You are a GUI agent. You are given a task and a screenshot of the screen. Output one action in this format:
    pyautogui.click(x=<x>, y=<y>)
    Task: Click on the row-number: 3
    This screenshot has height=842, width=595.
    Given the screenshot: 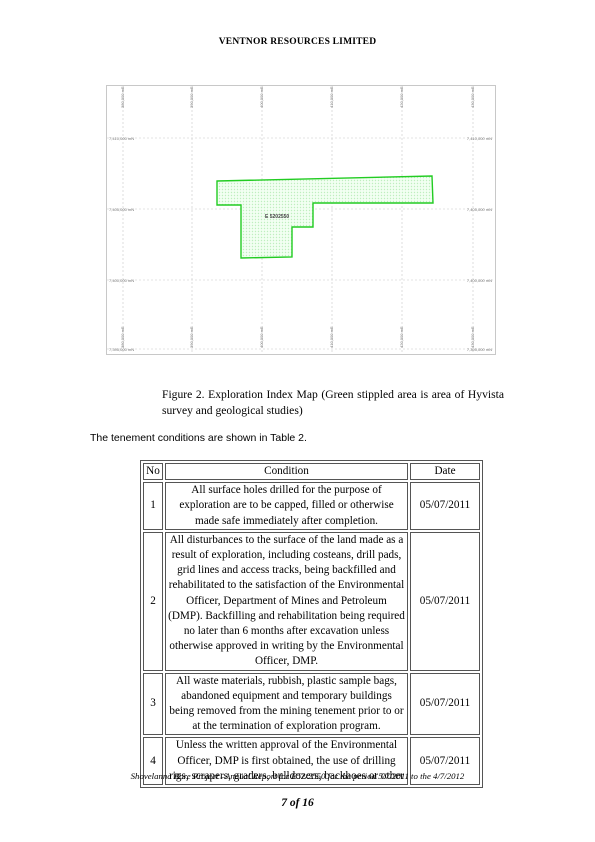 What is the action you would take?
    pyautogui.click(x=153, y=704)
    